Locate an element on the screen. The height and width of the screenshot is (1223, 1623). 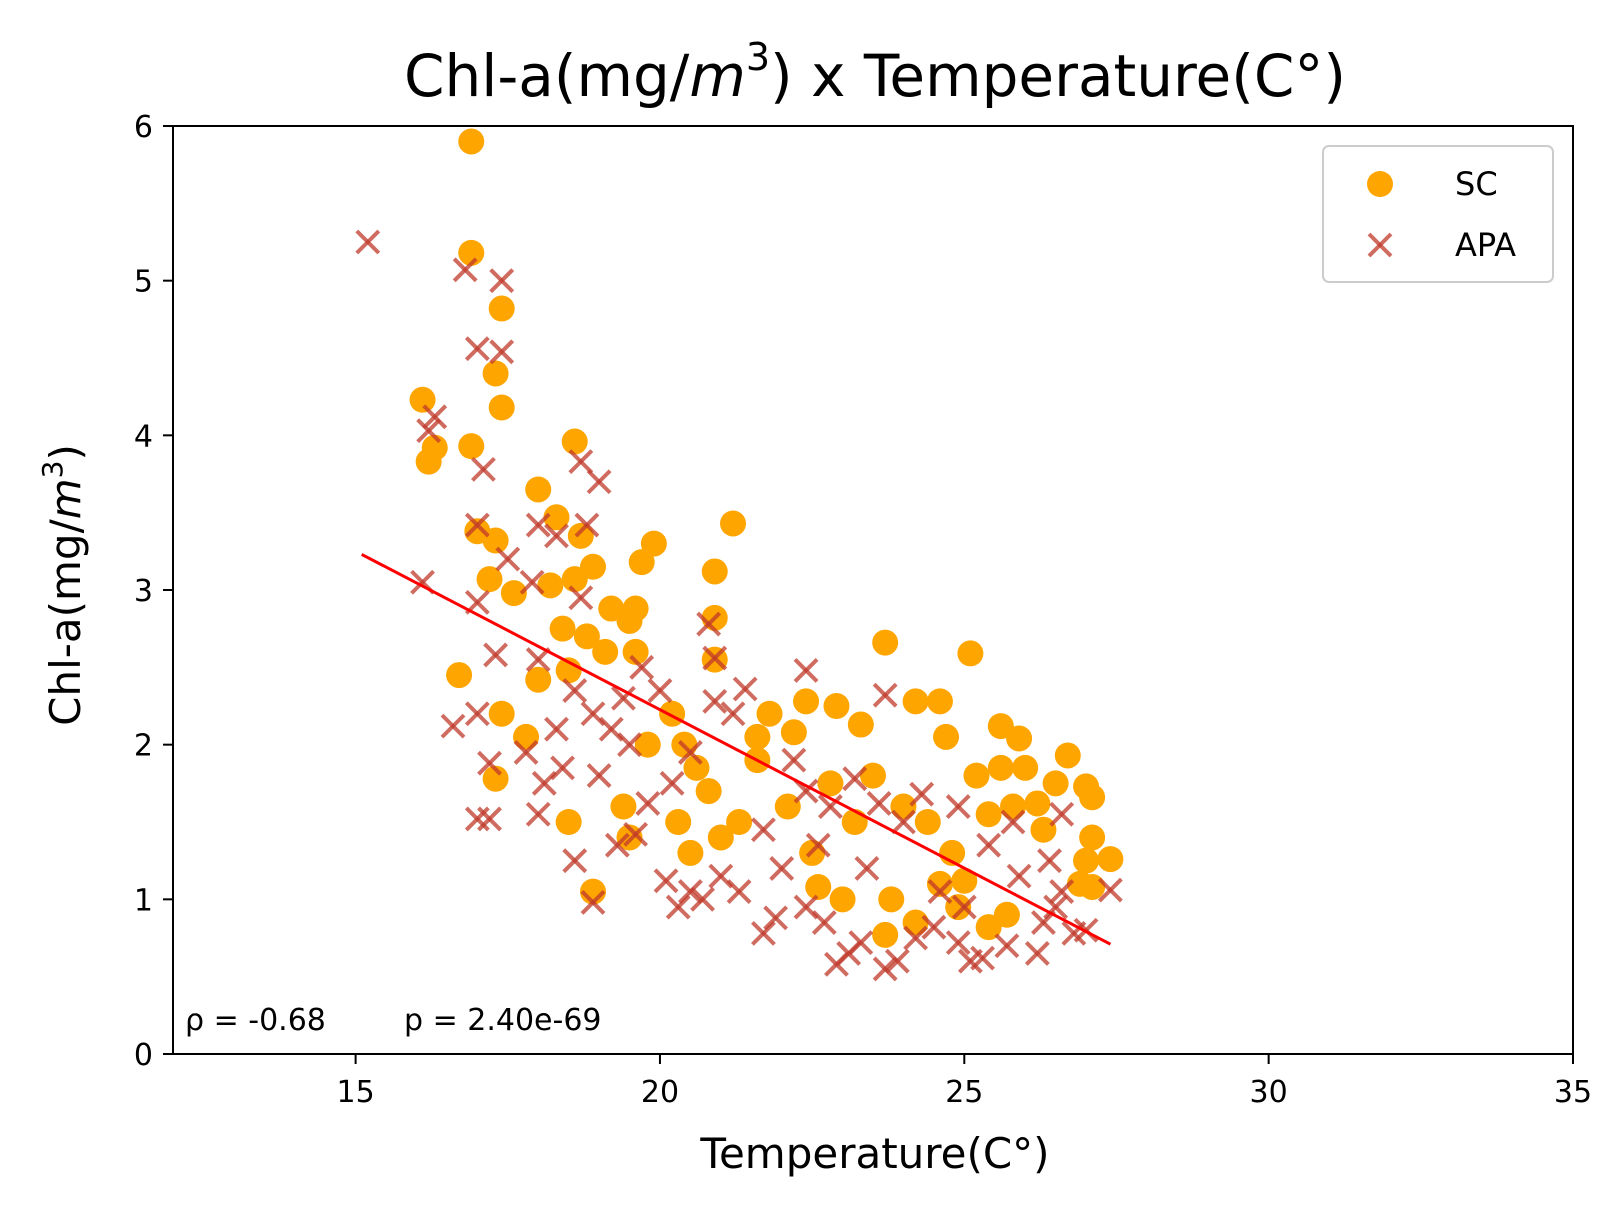
x-tick-label: 20 is located at coordinates (660, 1092).